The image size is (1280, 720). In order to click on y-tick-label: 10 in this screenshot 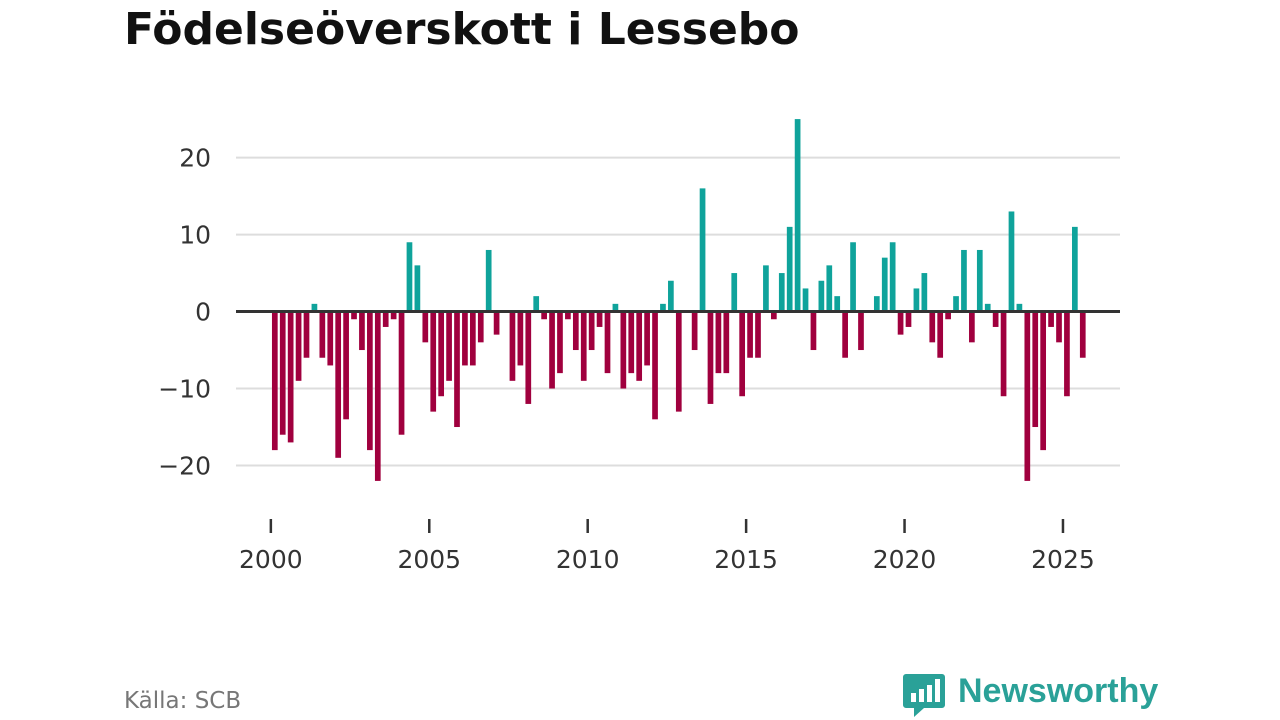, I will do `click(195, 235)`.